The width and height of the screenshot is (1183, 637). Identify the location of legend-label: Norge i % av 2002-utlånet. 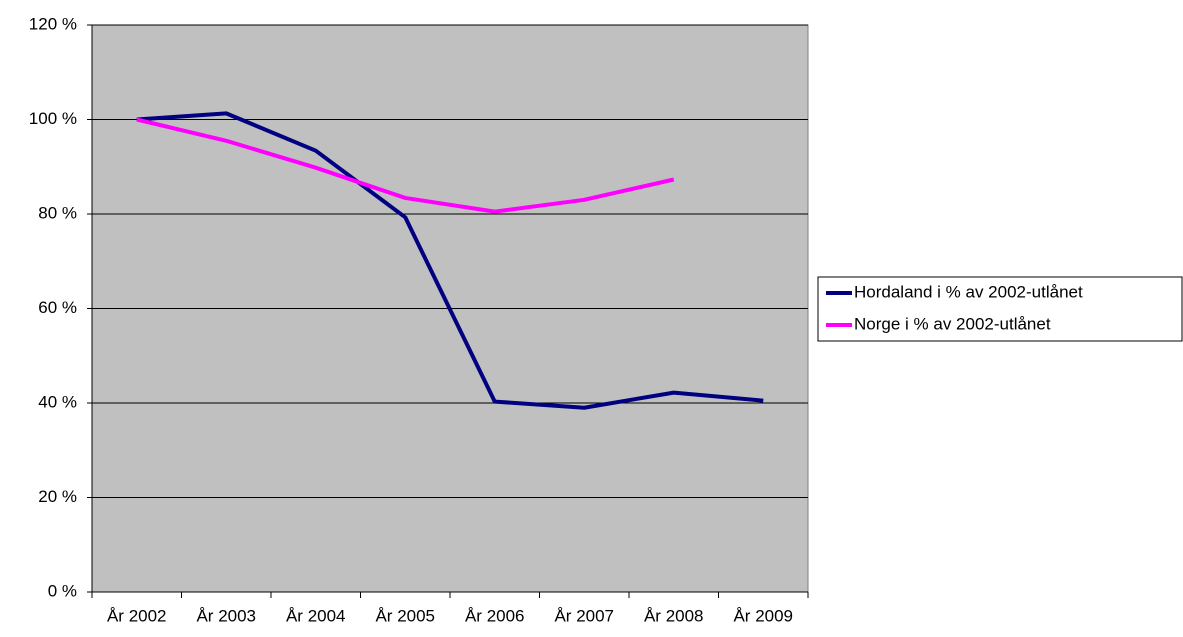
(952, 323).